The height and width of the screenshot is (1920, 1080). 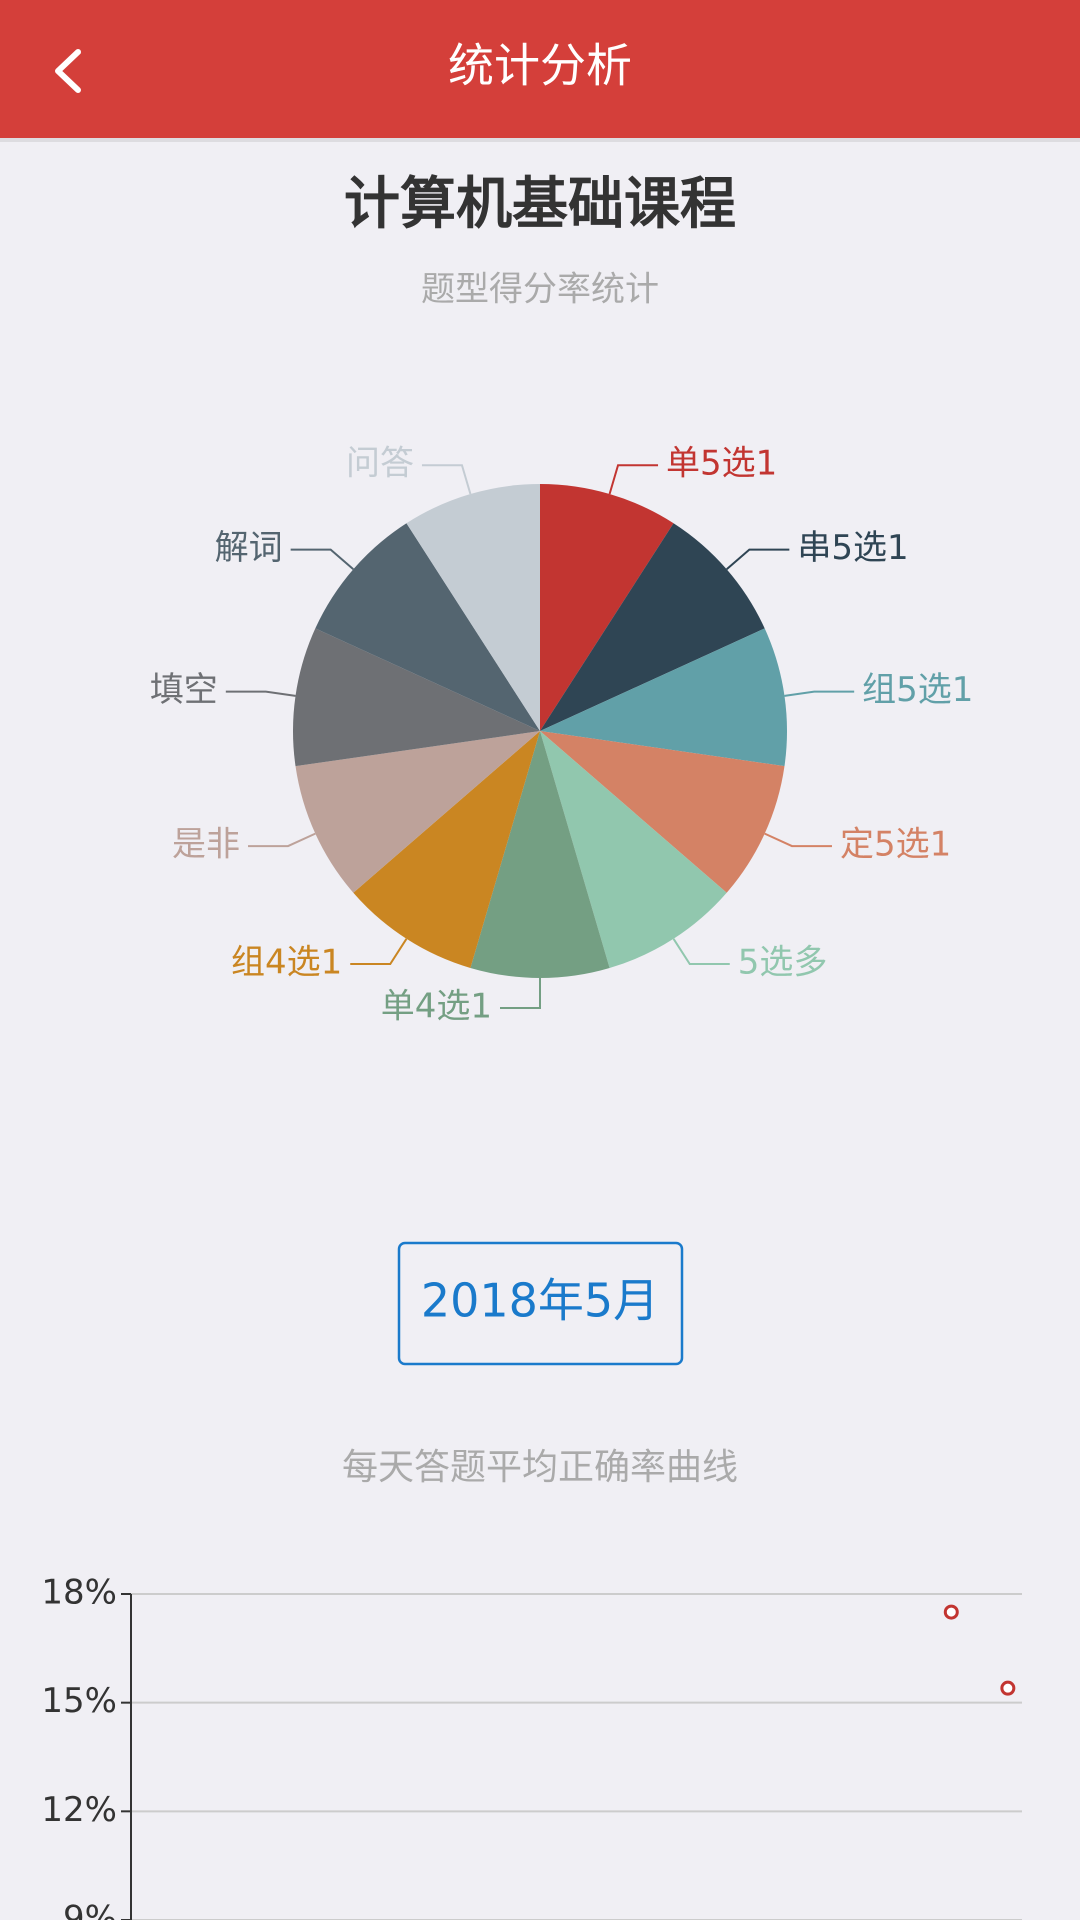 What do you see at coordinates (540, 204) in the screenshot?
I see `chart-title: 计算机基础课程` at bounding box center [540, 204].